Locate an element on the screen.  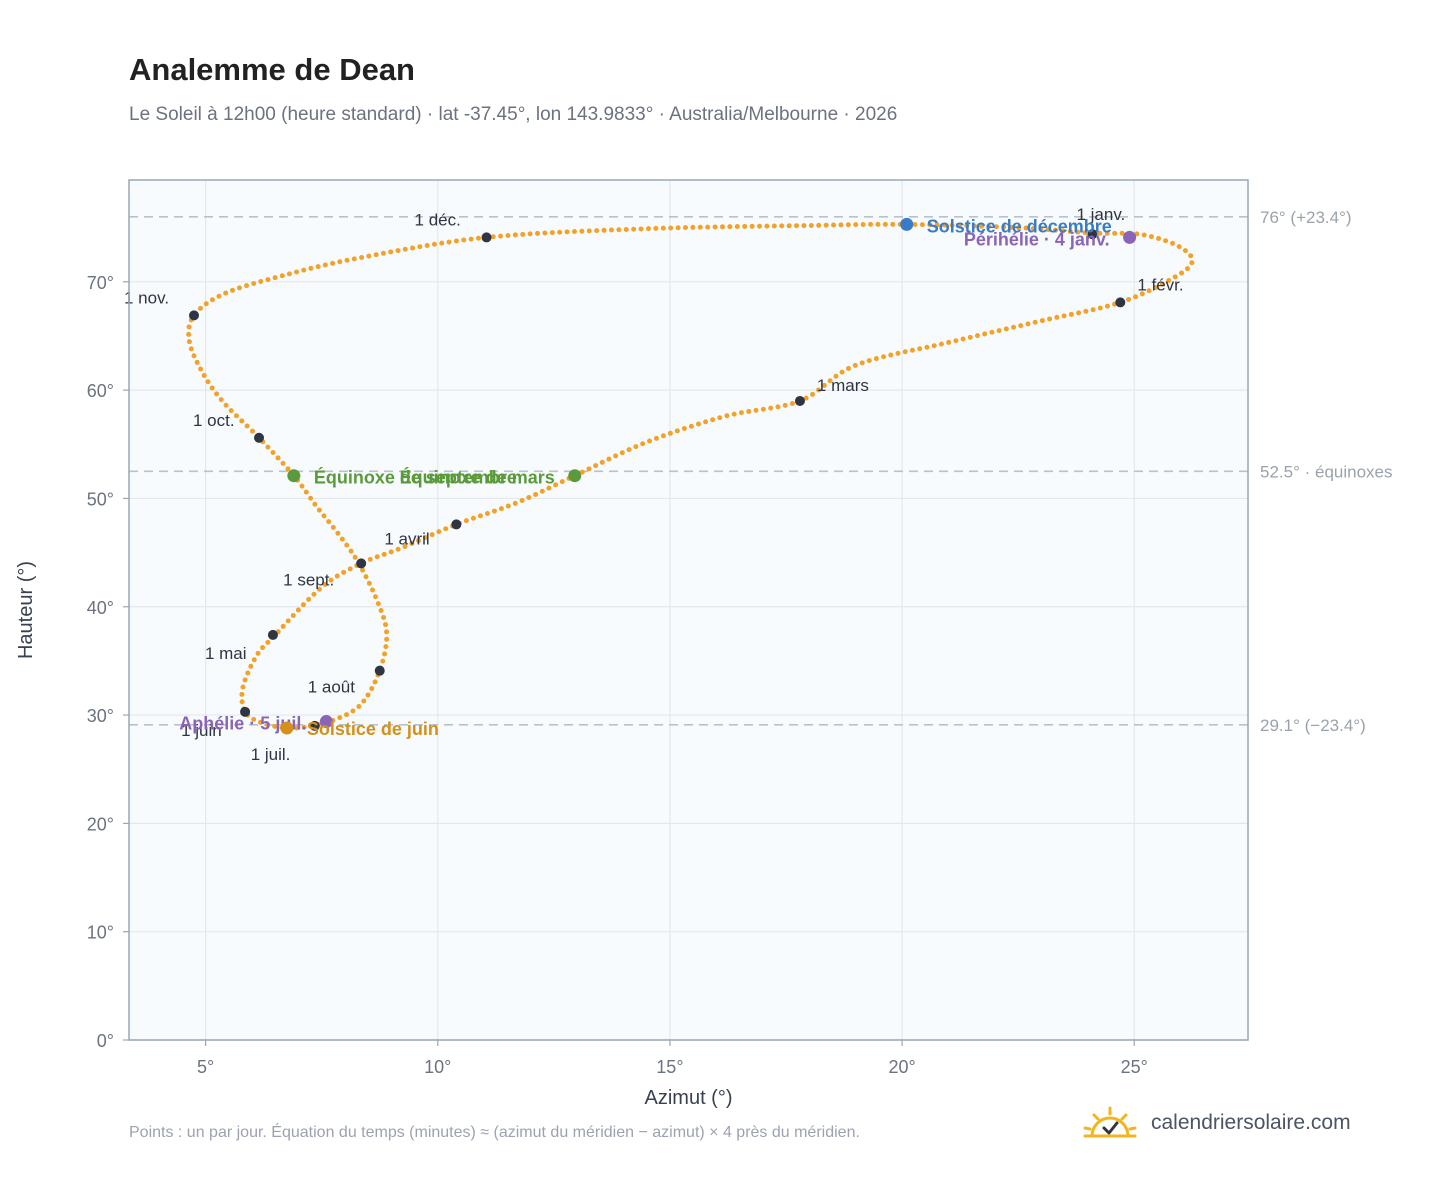
y-axis-label: Hauteur (°) is located at coordinates (26, 610).